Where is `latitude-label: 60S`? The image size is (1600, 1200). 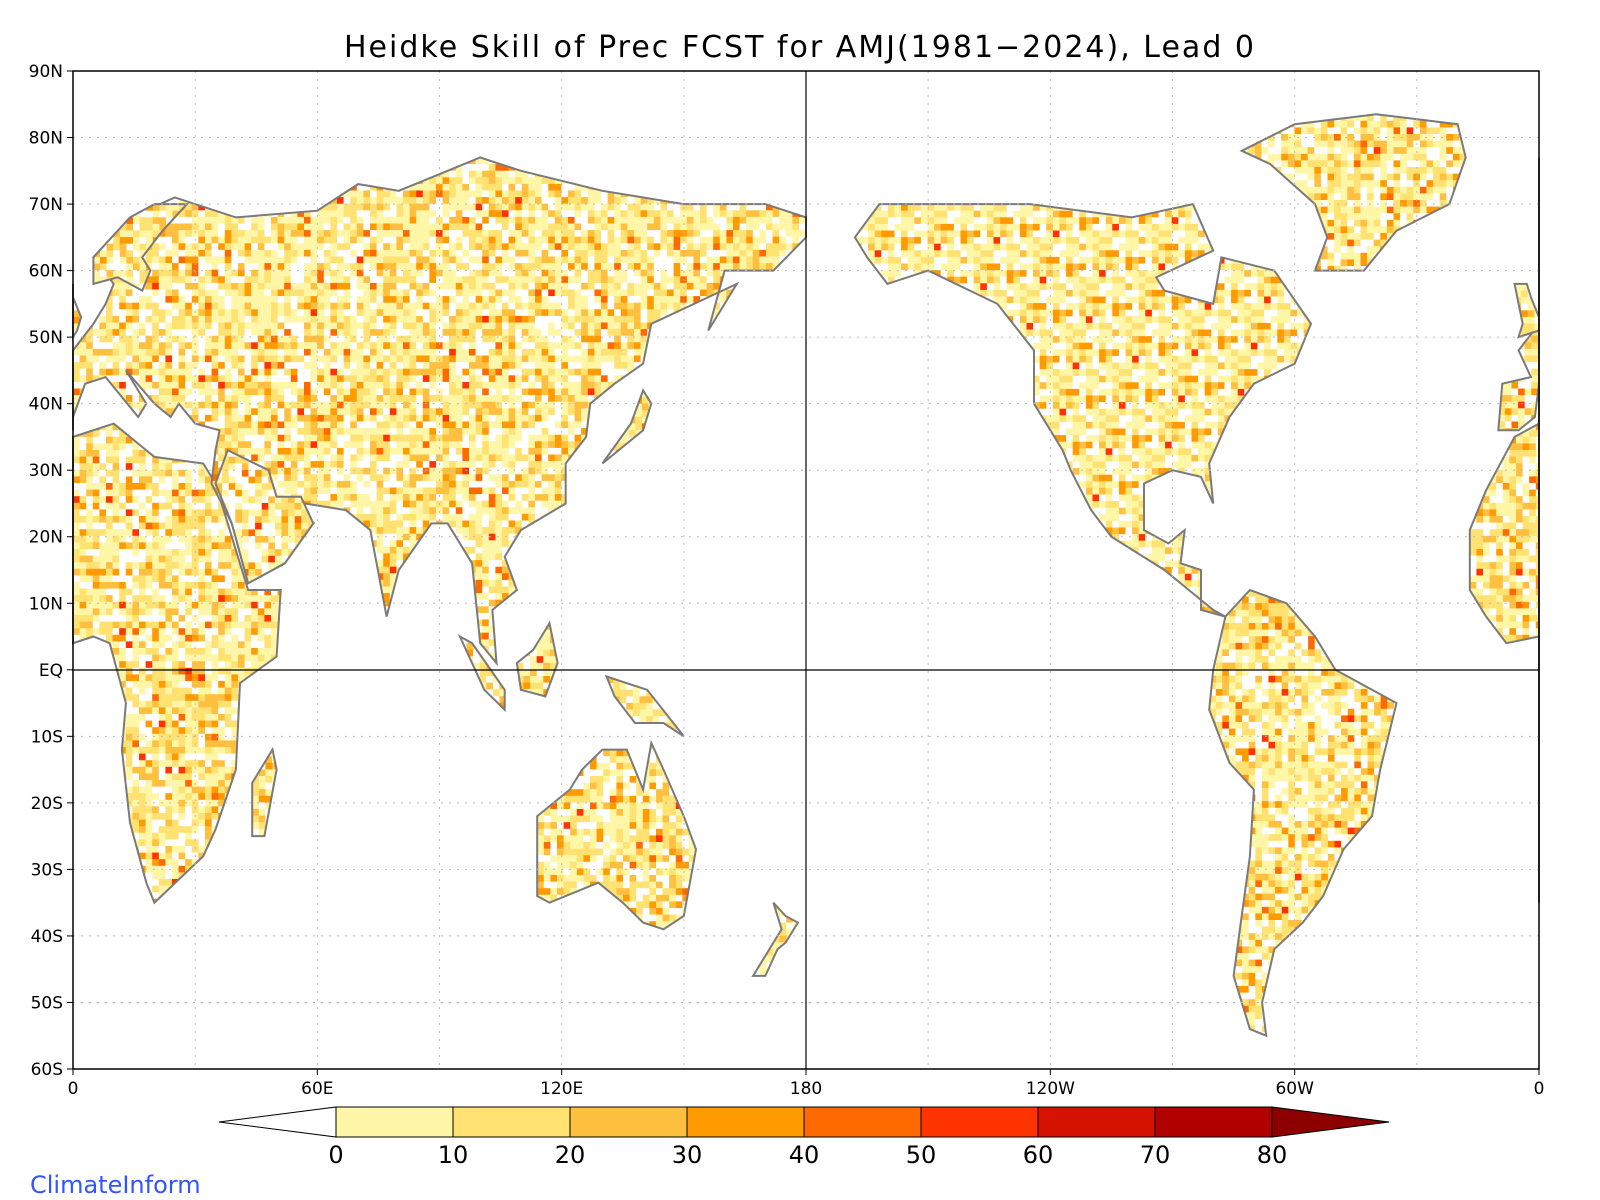
latitude-label: 60S is located at coordinates (47, 1070).